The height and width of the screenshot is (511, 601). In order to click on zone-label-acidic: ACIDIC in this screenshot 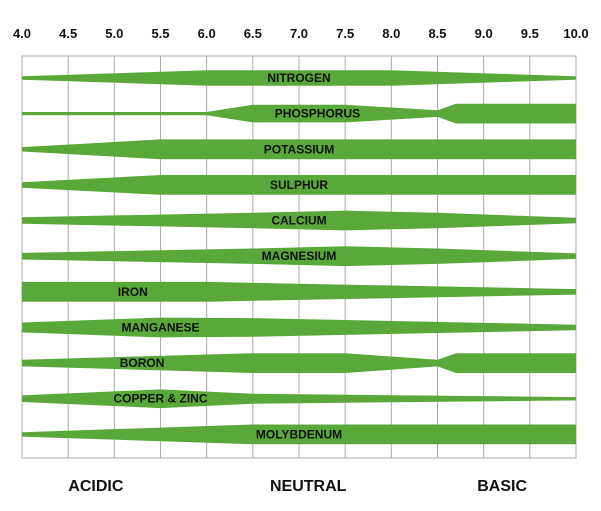, I will do `click(96, 486)`.